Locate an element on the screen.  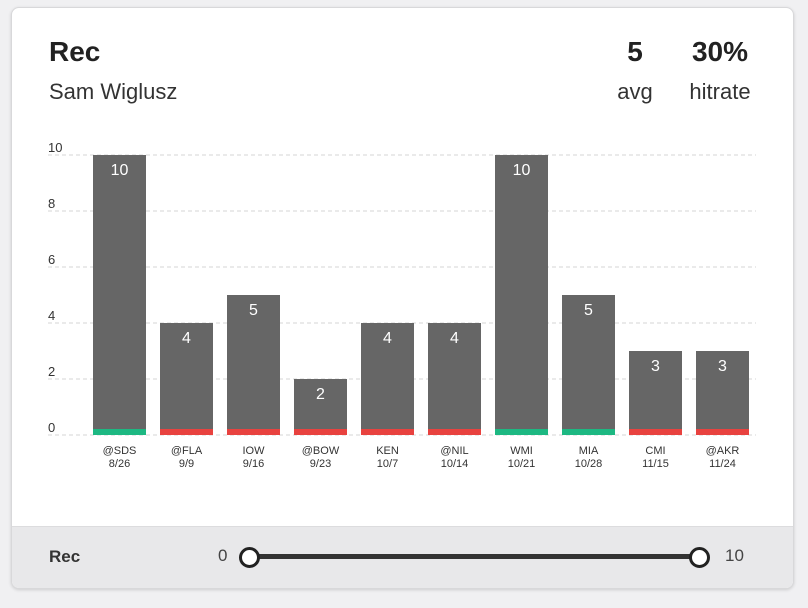
x-tick-date: 10/14 is located at coordinates (455, 464).